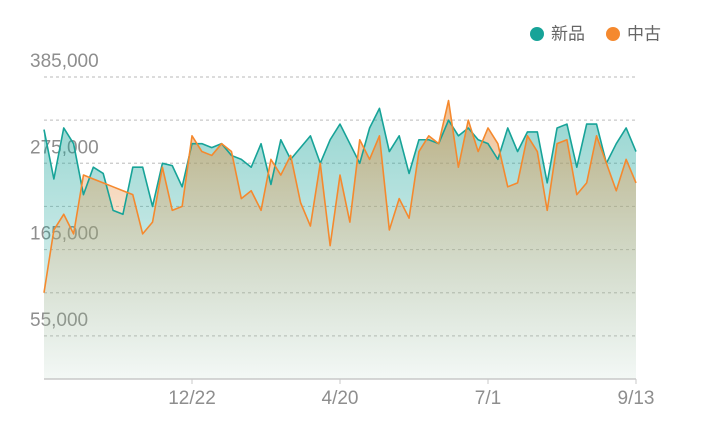 The height and width of the screenshot is (438, 720). Describe the element at coordinates (488, 398) in the screenshot. I see `x-tick-label: 7/1` at that location.